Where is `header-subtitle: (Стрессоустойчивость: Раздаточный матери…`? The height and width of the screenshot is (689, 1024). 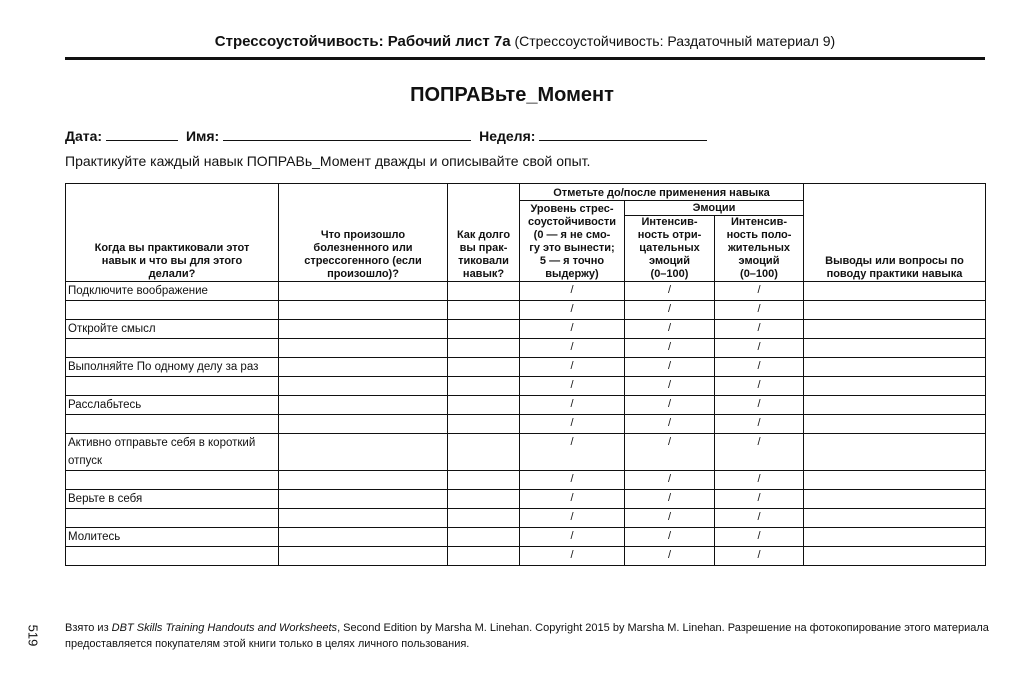
header-subtitle: (Стрессоустойчивость: Раздаточный матери… is located at coordinates (675, 41).